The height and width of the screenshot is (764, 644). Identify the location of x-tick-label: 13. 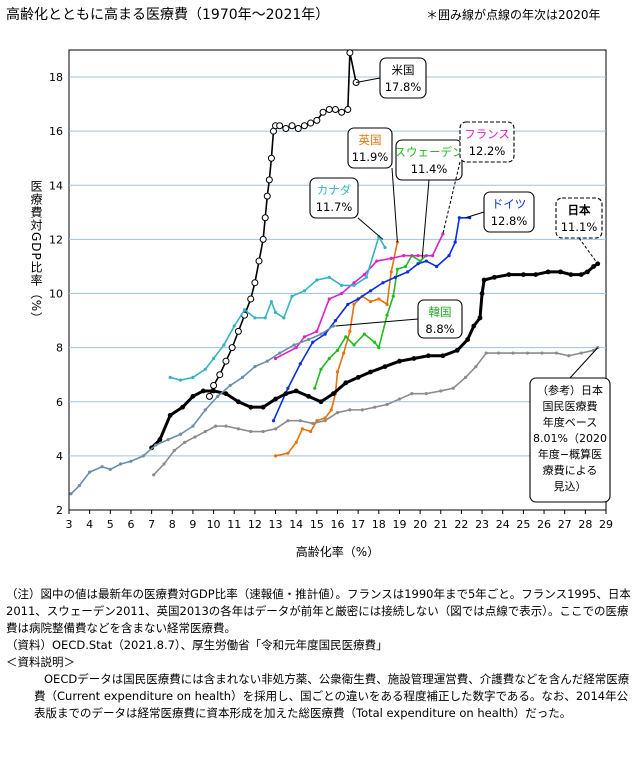
(276, 524).